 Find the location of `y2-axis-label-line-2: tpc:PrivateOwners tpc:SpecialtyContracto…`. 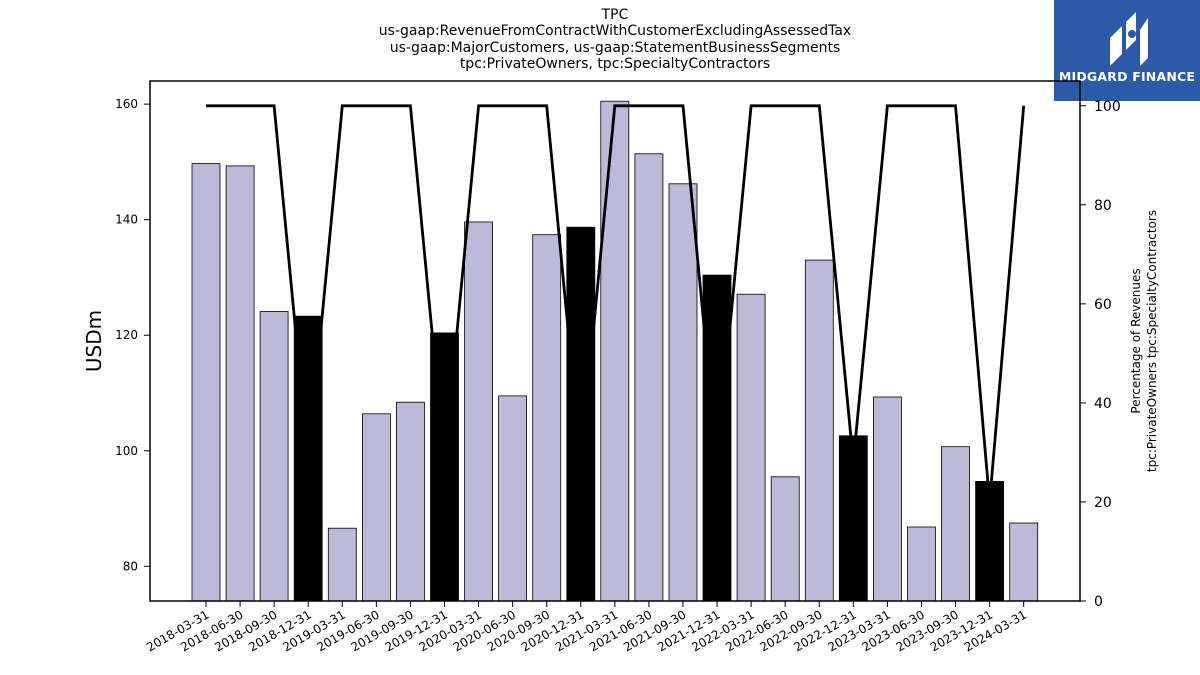

y2-axis-label-line-2: tpc:PrivateOwners tpc:SpecialtyContracto… is located at coordinates (1152, 341).